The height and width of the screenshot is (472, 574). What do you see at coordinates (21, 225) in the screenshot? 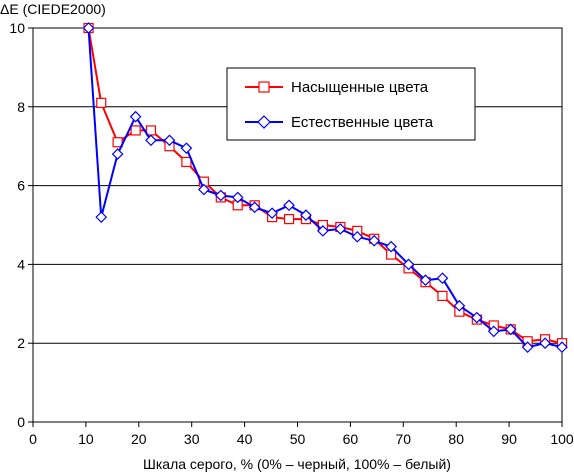
I see `y-axis: 0 2 4 6 8 10` at bounding box center [21, 225].